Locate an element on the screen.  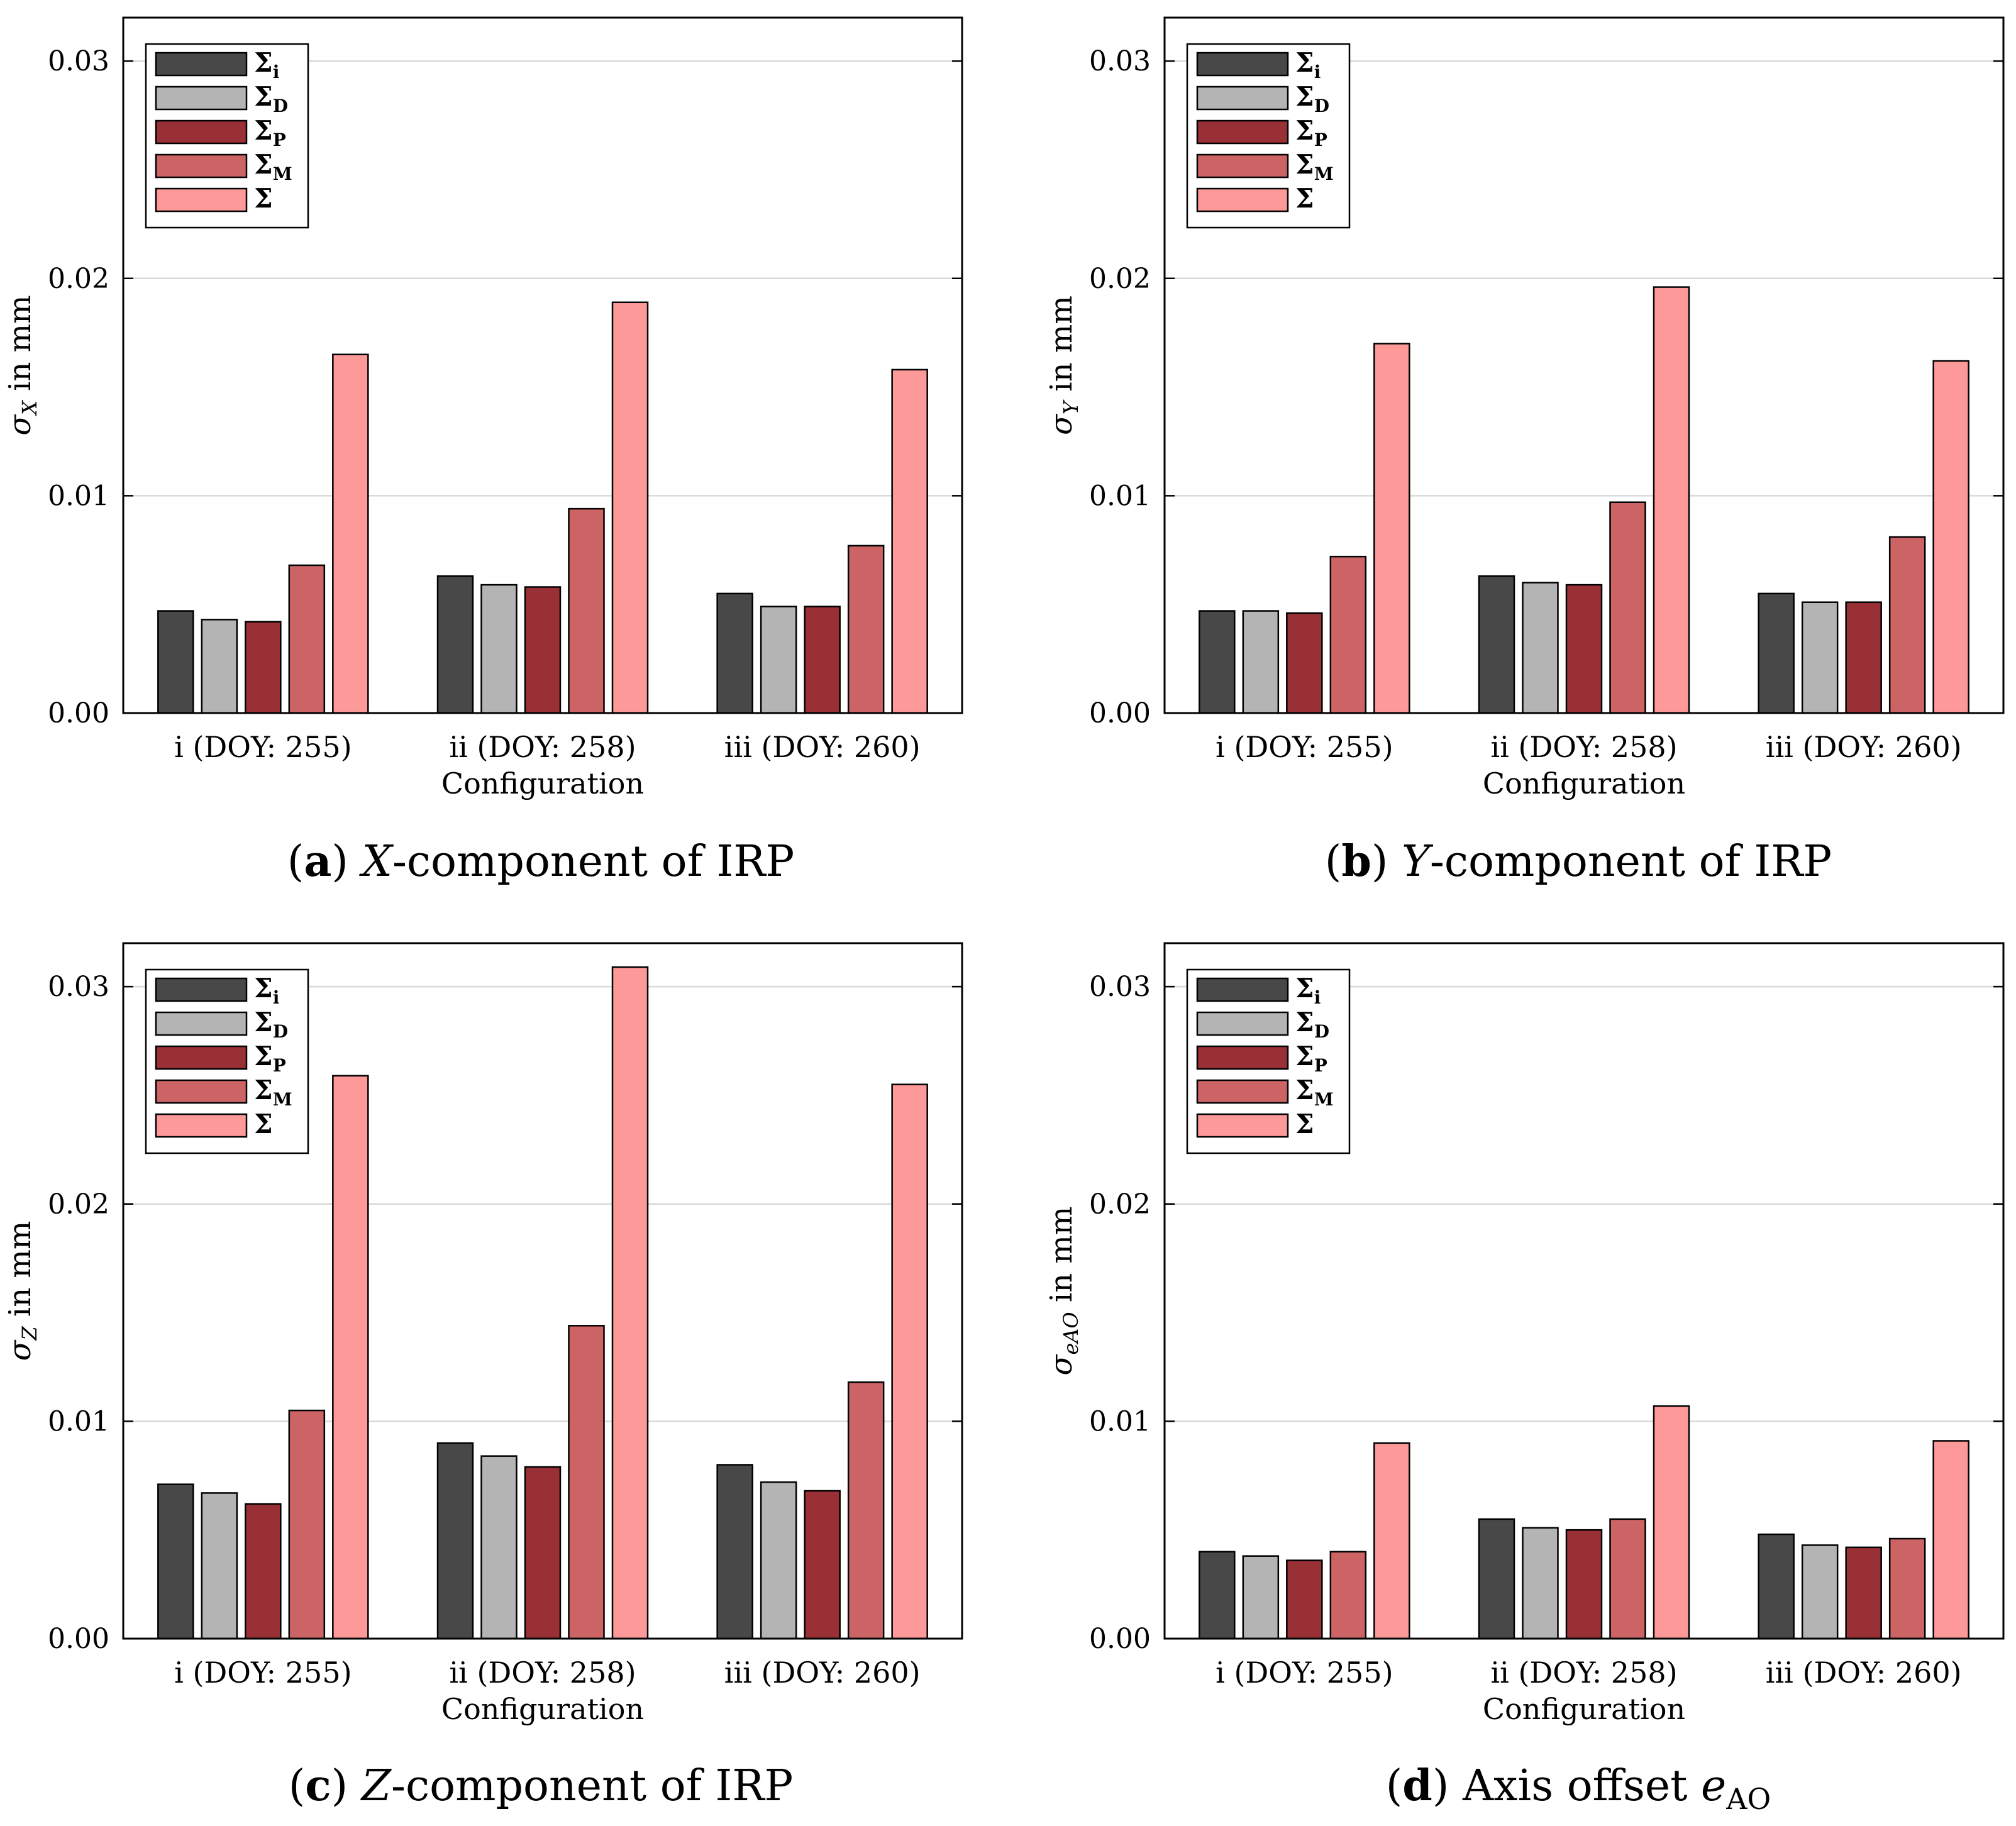
y-axis-label: σZ in mm is located at coordinates (22, 1291).